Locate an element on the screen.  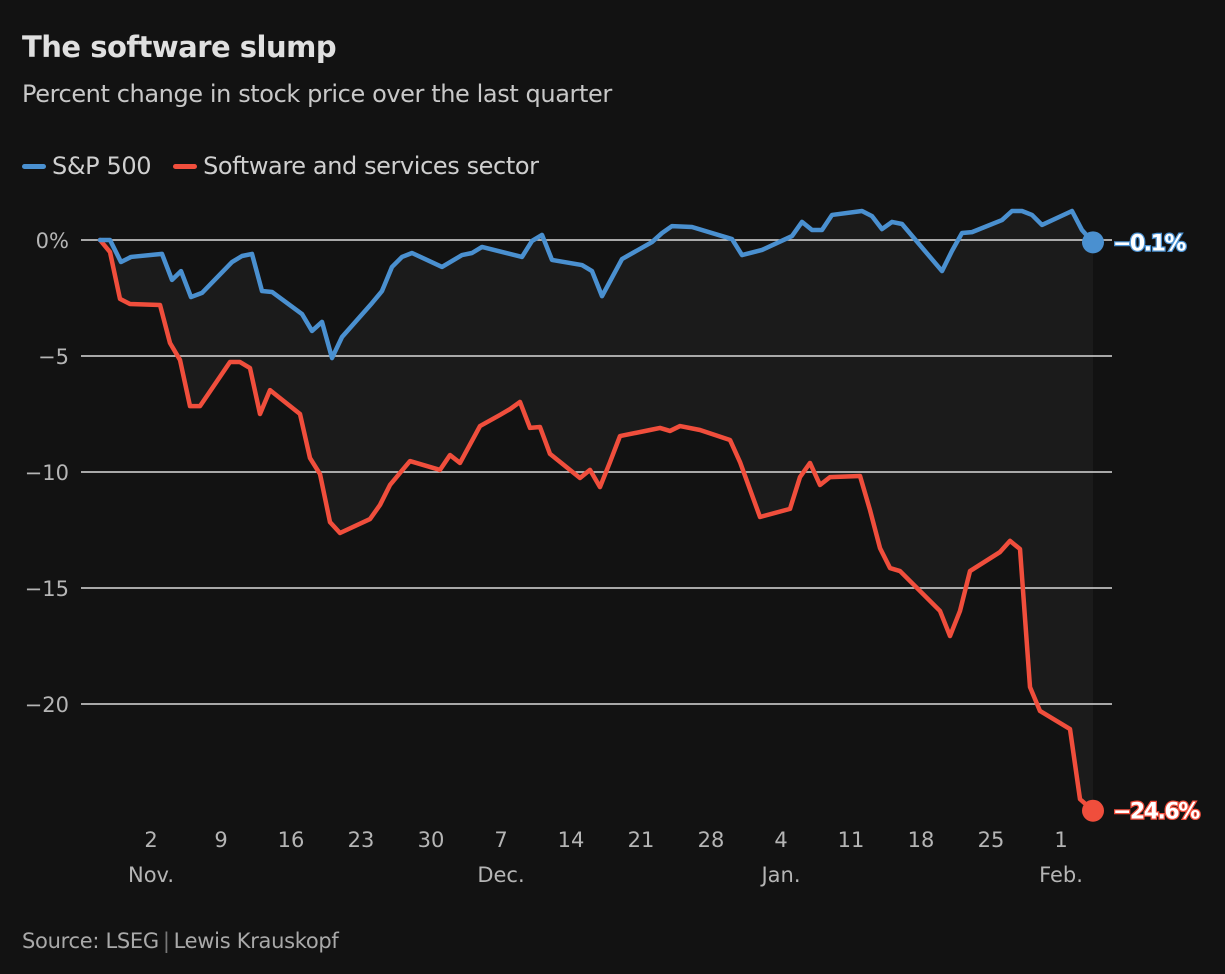
legend-item-sp500: S&P 500 is located at coordinates (86, 166).